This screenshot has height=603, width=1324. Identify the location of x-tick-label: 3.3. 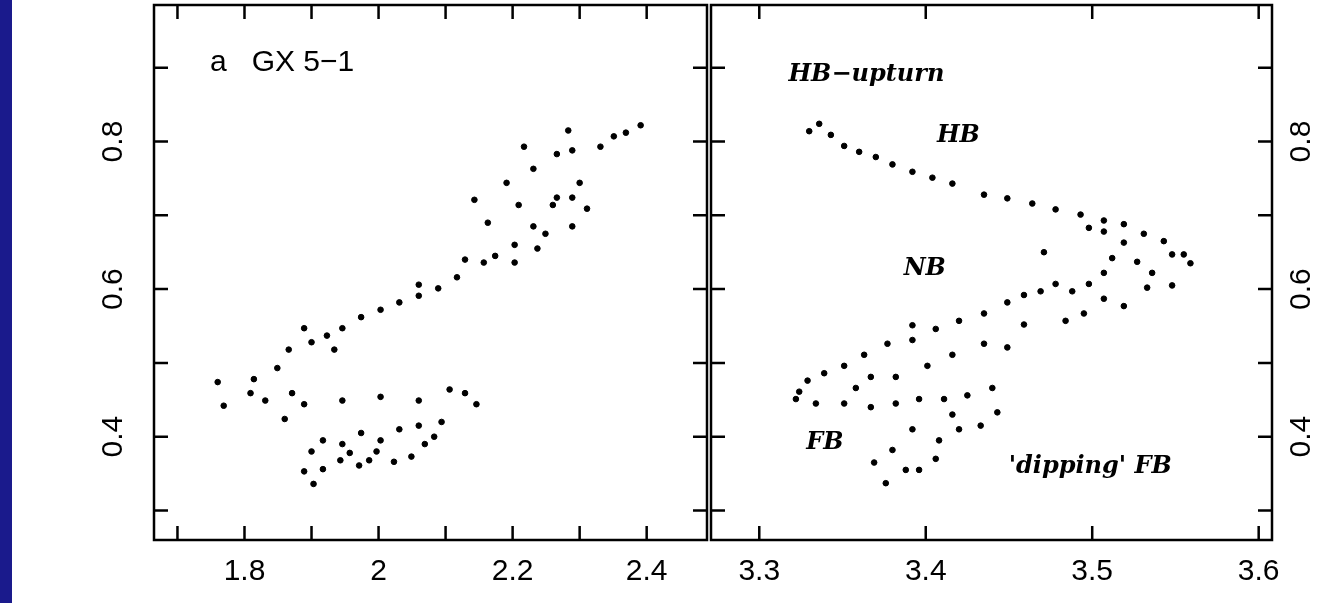
(759, 570).